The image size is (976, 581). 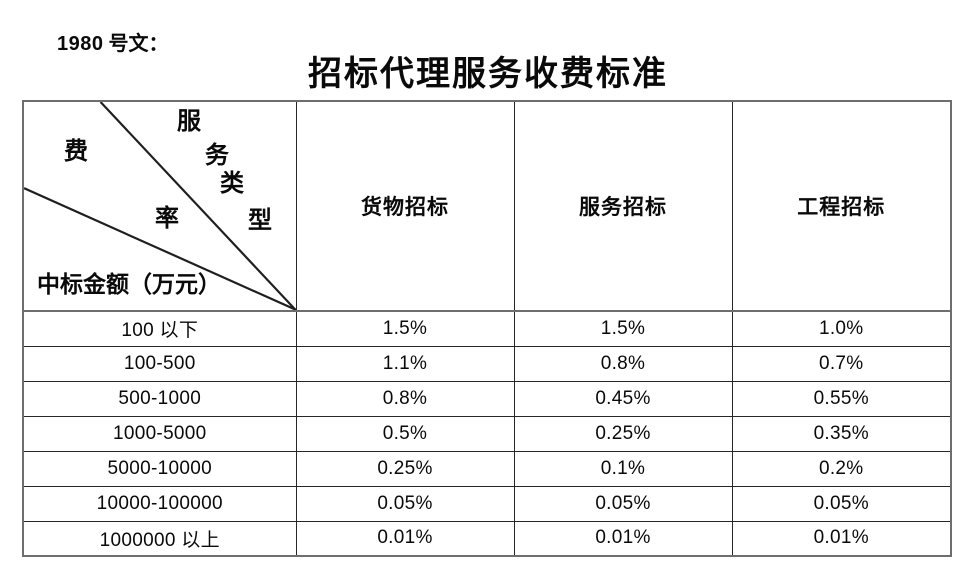 What do you see at coordinates (623, 363) in the screenshot?
I see `service-rate-cell: 0.8%` at bounding box center [623, 363].